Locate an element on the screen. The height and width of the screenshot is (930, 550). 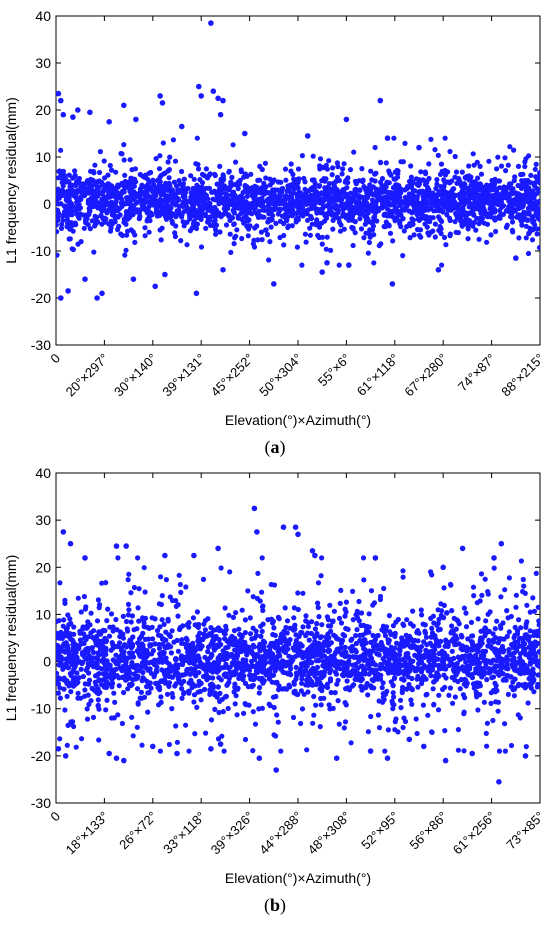
y-tick-label: -20 is located at coordinates (41, 756).